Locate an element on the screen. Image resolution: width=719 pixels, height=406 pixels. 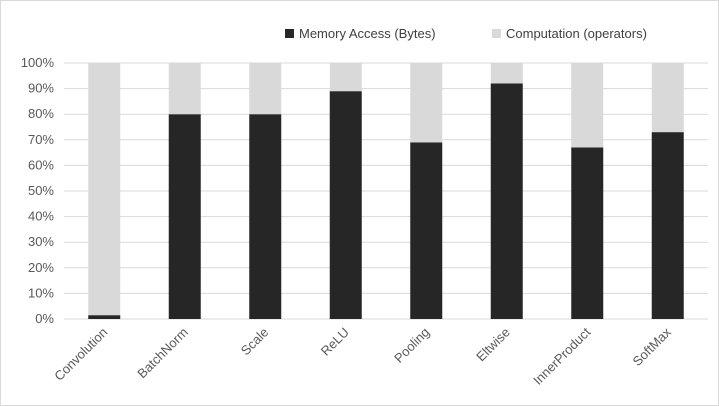
y-tick-label: 70% is located at coordinates (41, 139).